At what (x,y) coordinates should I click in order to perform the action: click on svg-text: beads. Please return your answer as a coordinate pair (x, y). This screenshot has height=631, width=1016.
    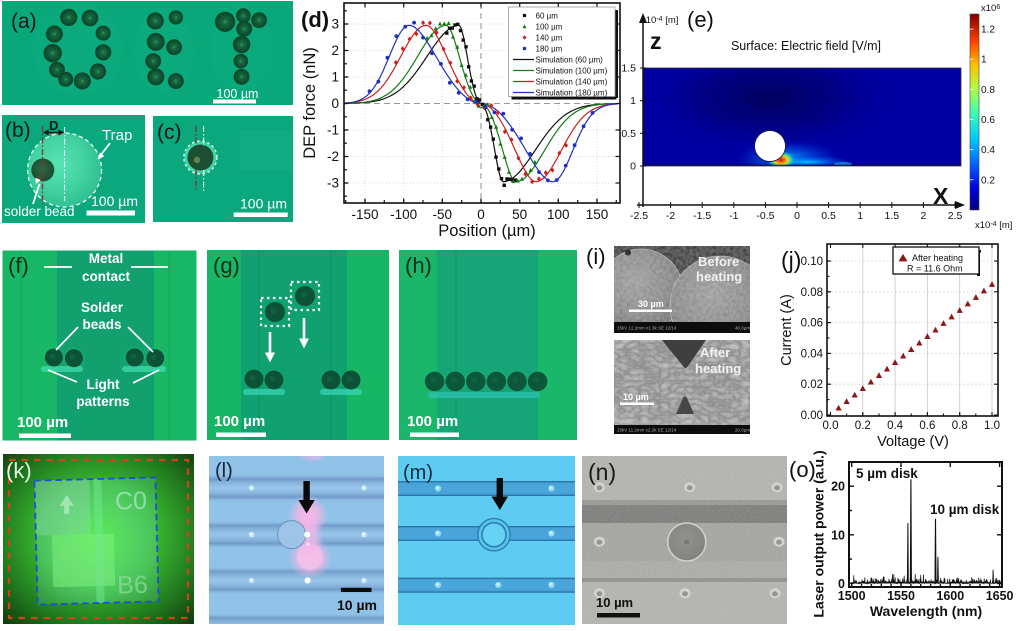
    Looking at the image, I should click on (101, 324).